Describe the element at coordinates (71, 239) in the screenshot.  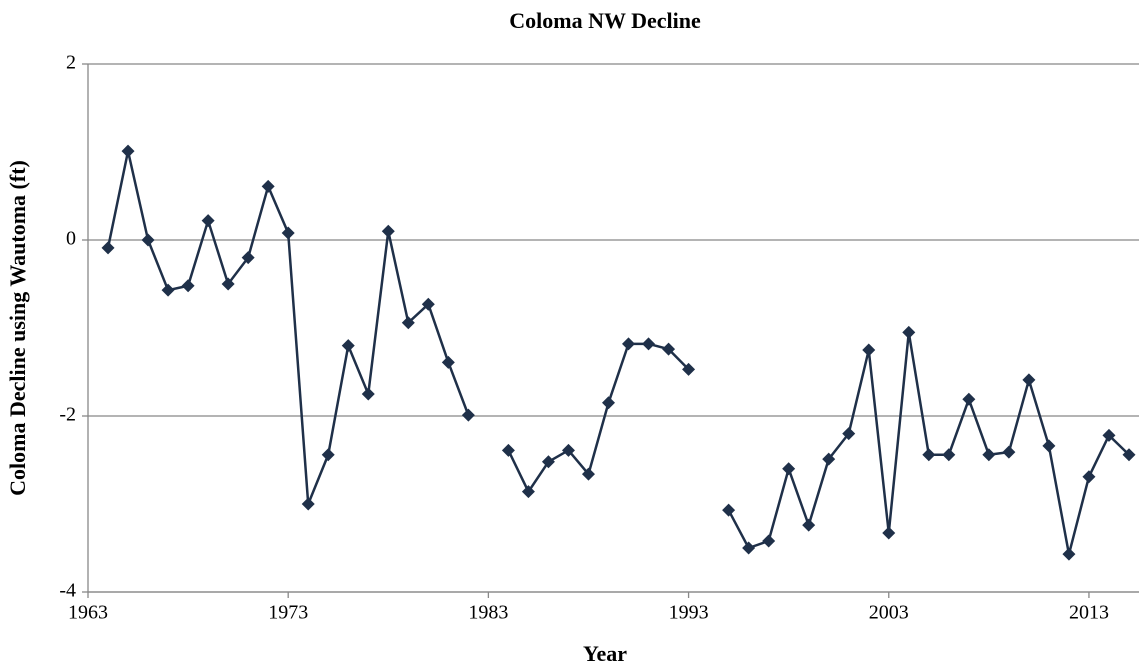
I see `y-tick-label: 0` at that location.